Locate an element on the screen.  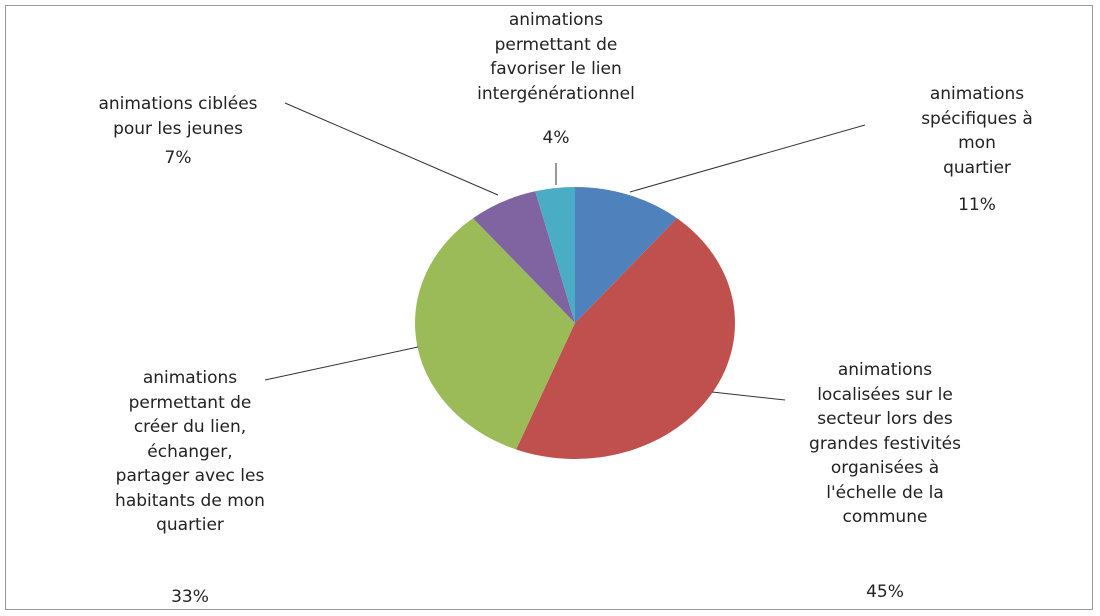
slice-value-label: 45% is located at coordinates (885, 592).